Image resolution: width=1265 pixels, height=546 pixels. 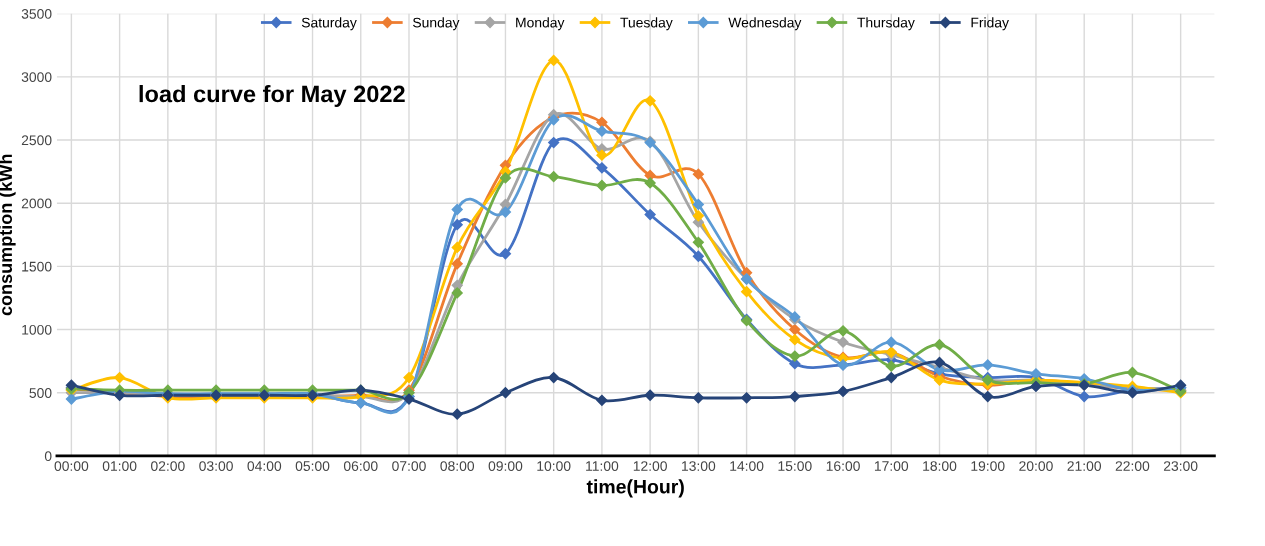 I want to click on x-tick-label: 19:00, so click(x=988, y=466).